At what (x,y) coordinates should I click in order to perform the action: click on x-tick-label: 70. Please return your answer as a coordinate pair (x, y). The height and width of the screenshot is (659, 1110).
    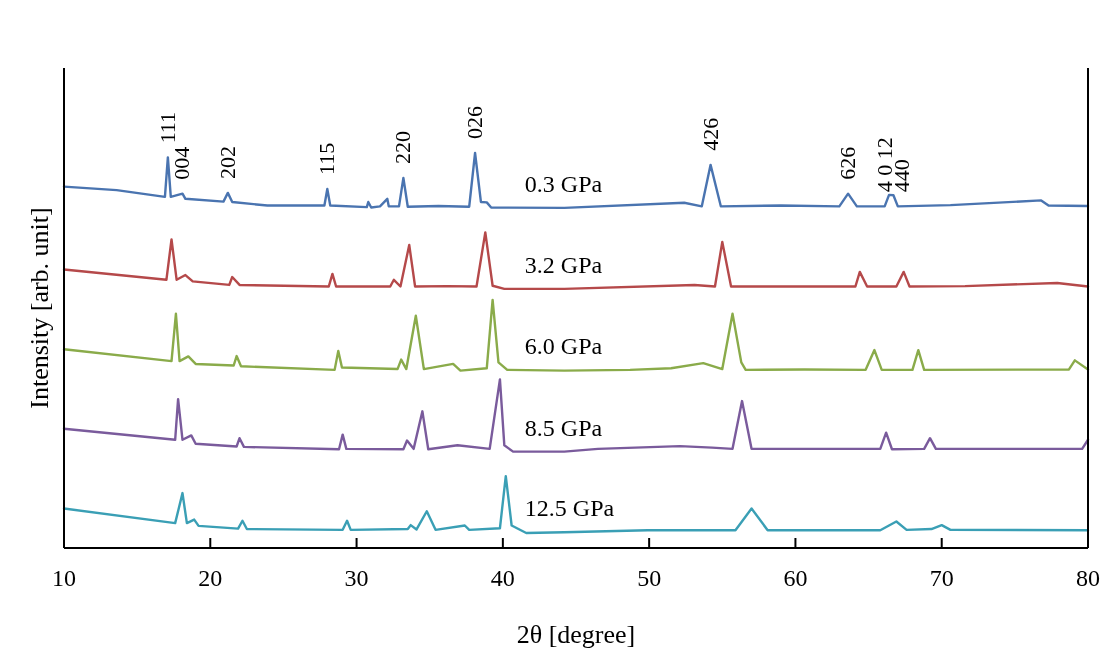
    Looking at the image, I should click on (941, 578).